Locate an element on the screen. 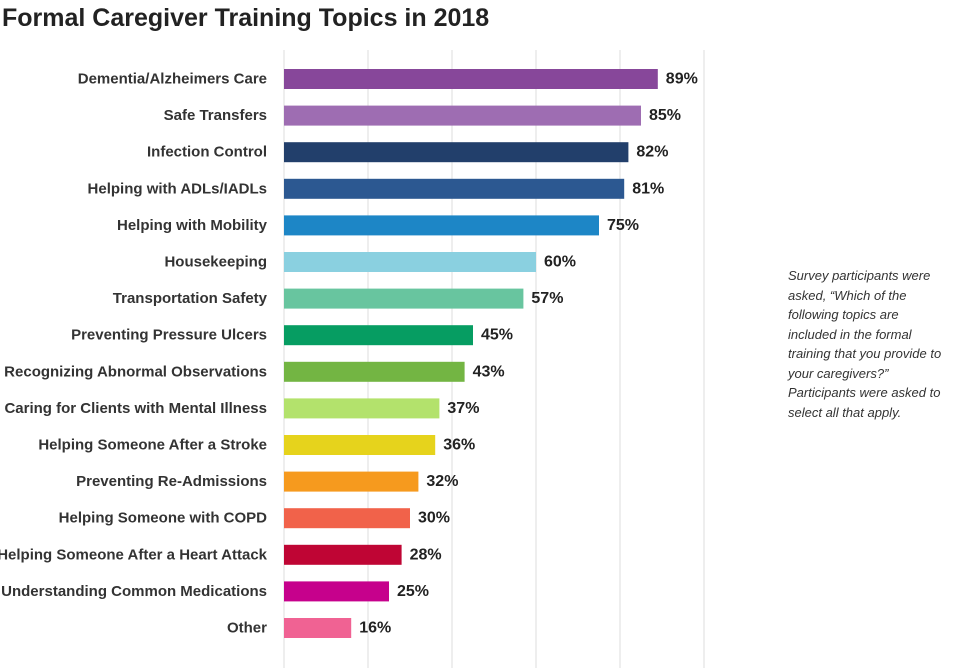  value-label: 43% is located at coordinates (489, 371).